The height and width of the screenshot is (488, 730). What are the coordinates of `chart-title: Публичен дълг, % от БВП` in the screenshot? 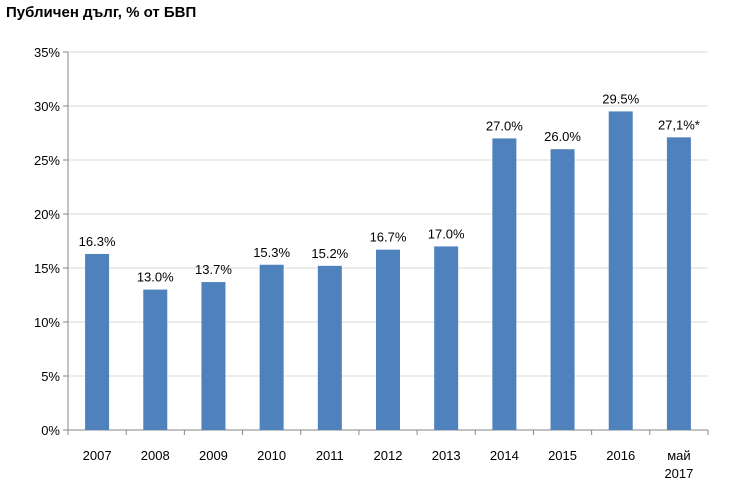 It's located at (101, 12).